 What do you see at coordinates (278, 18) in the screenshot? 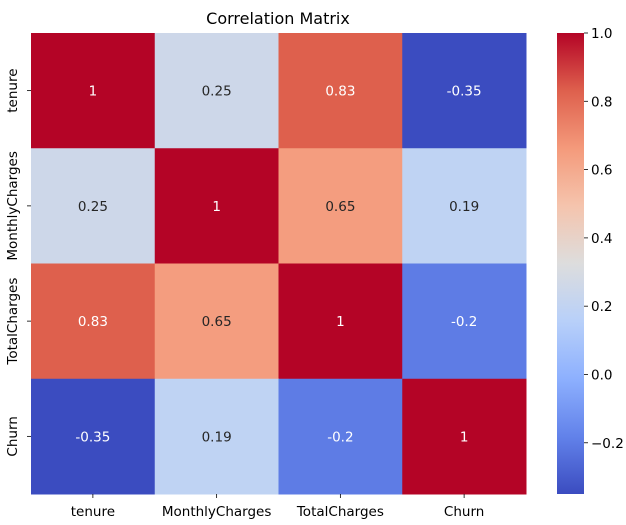
I see `chart-title: Correlation Matrix` at bounding box center [278, 18].